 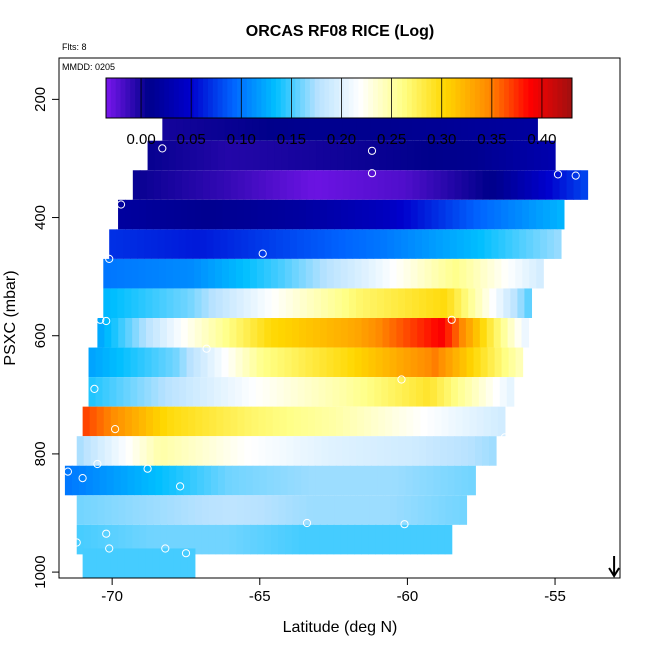 What do you see at coordinates (555, 596) in the screenshot?
I see `x-tick-label: -55` at bounding box center [555, 596].